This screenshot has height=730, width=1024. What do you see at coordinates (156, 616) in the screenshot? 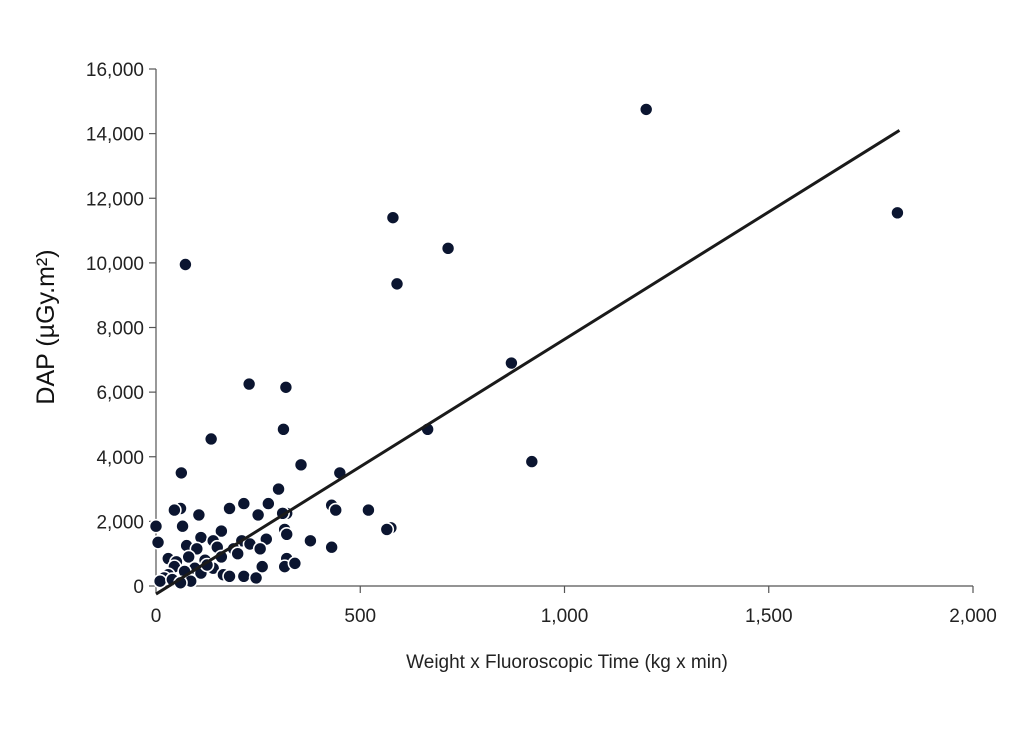
I see `x-tick-label: 0` at bounding box center [156, 616].